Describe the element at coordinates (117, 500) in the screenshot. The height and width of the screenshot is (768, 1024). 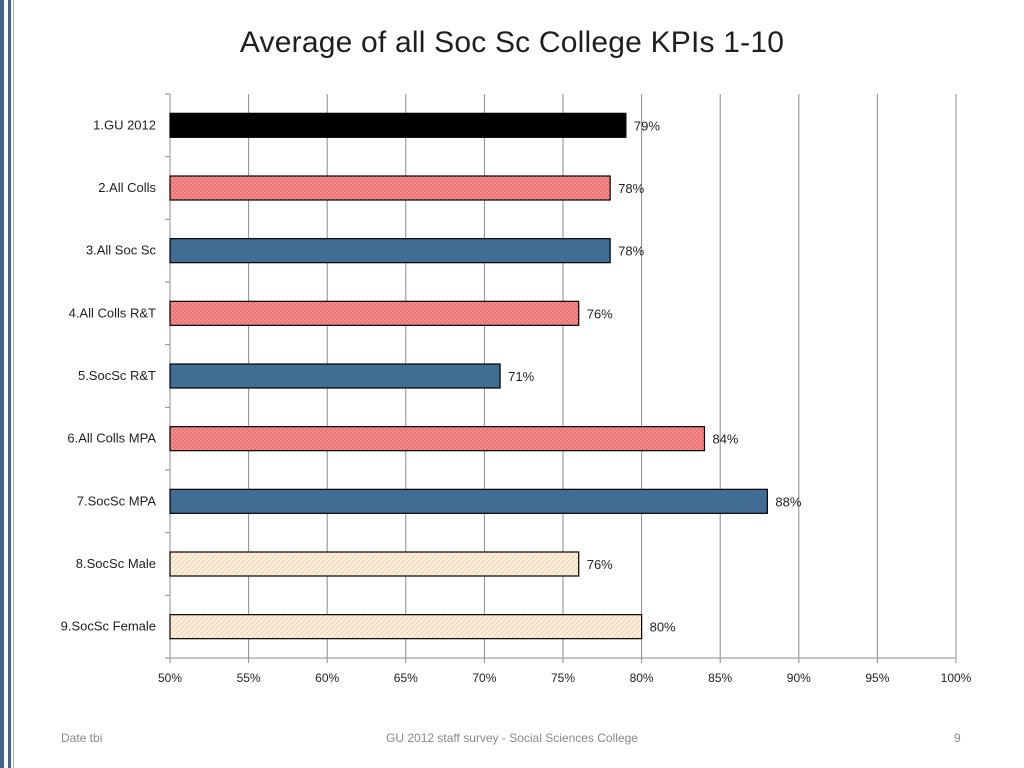
I see `category-label: 7.SocSc MPA` at that location.